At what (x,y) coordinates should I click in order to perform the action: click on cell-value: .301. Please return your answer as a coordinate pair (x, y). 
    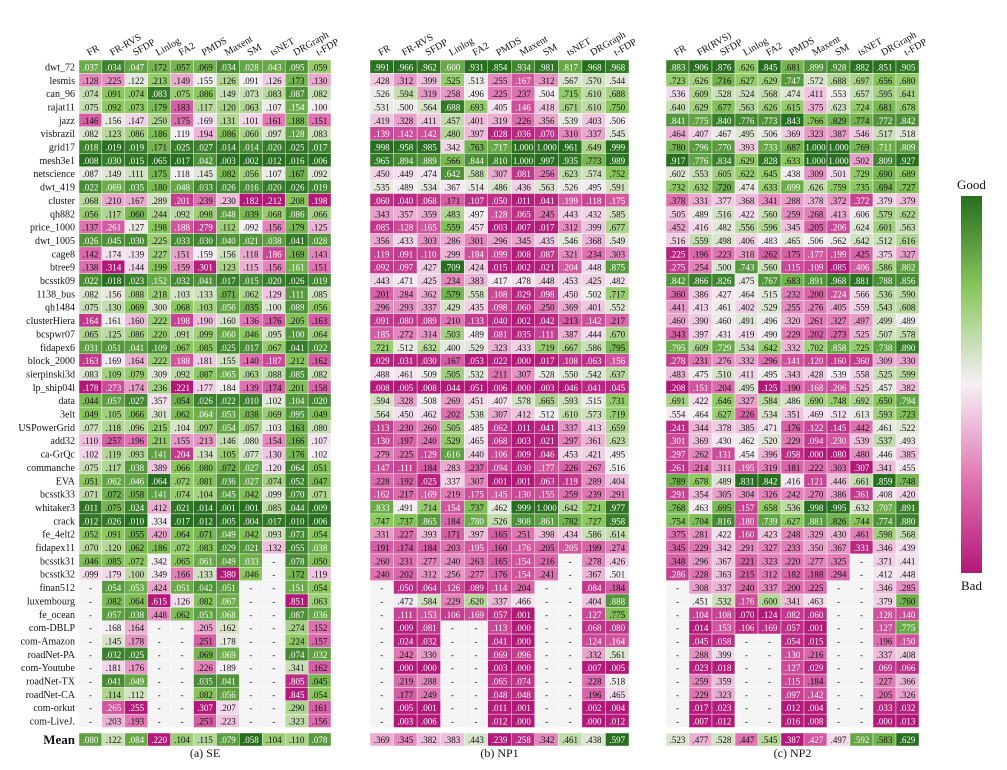
    Looking at the image, I should click on (678, 441).